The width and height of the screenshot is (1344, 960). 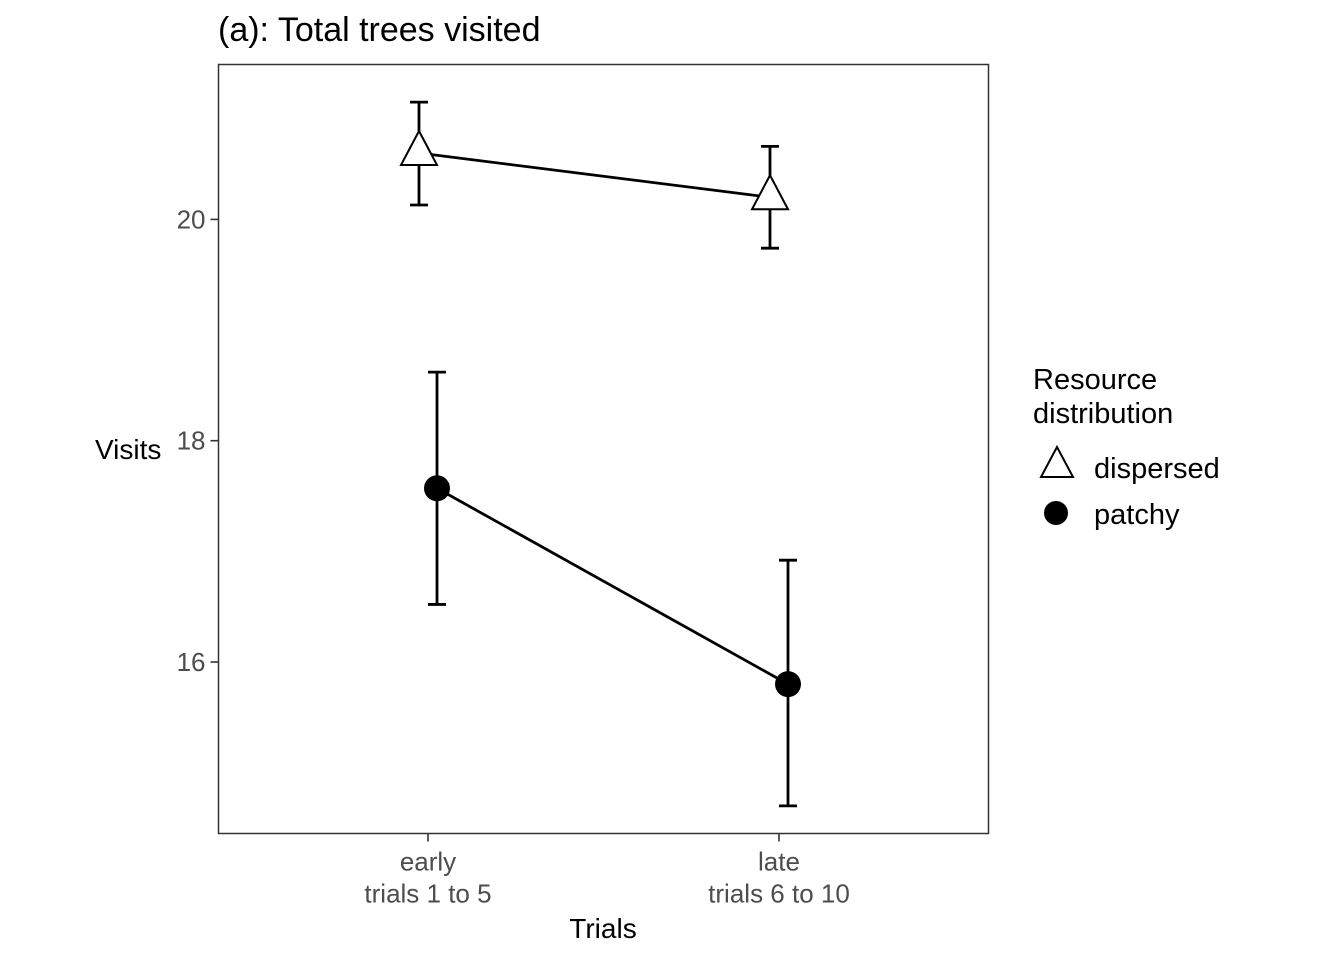 I want to click on patchy-line, so click(x=612, y=586).